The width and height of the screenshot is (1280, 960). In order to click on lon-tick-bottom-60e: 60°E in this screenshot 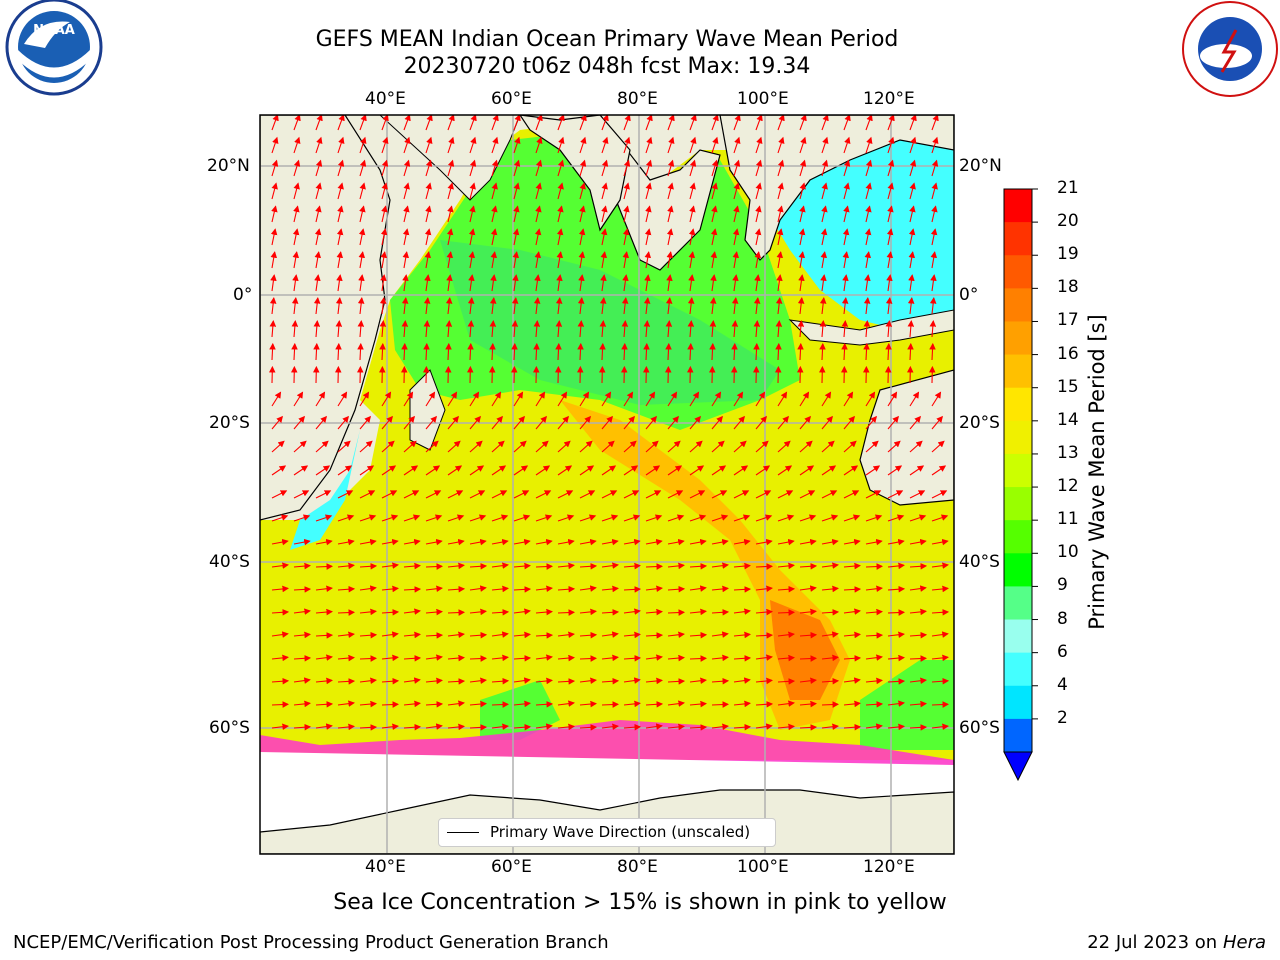, I will do `click(511, 867)`.